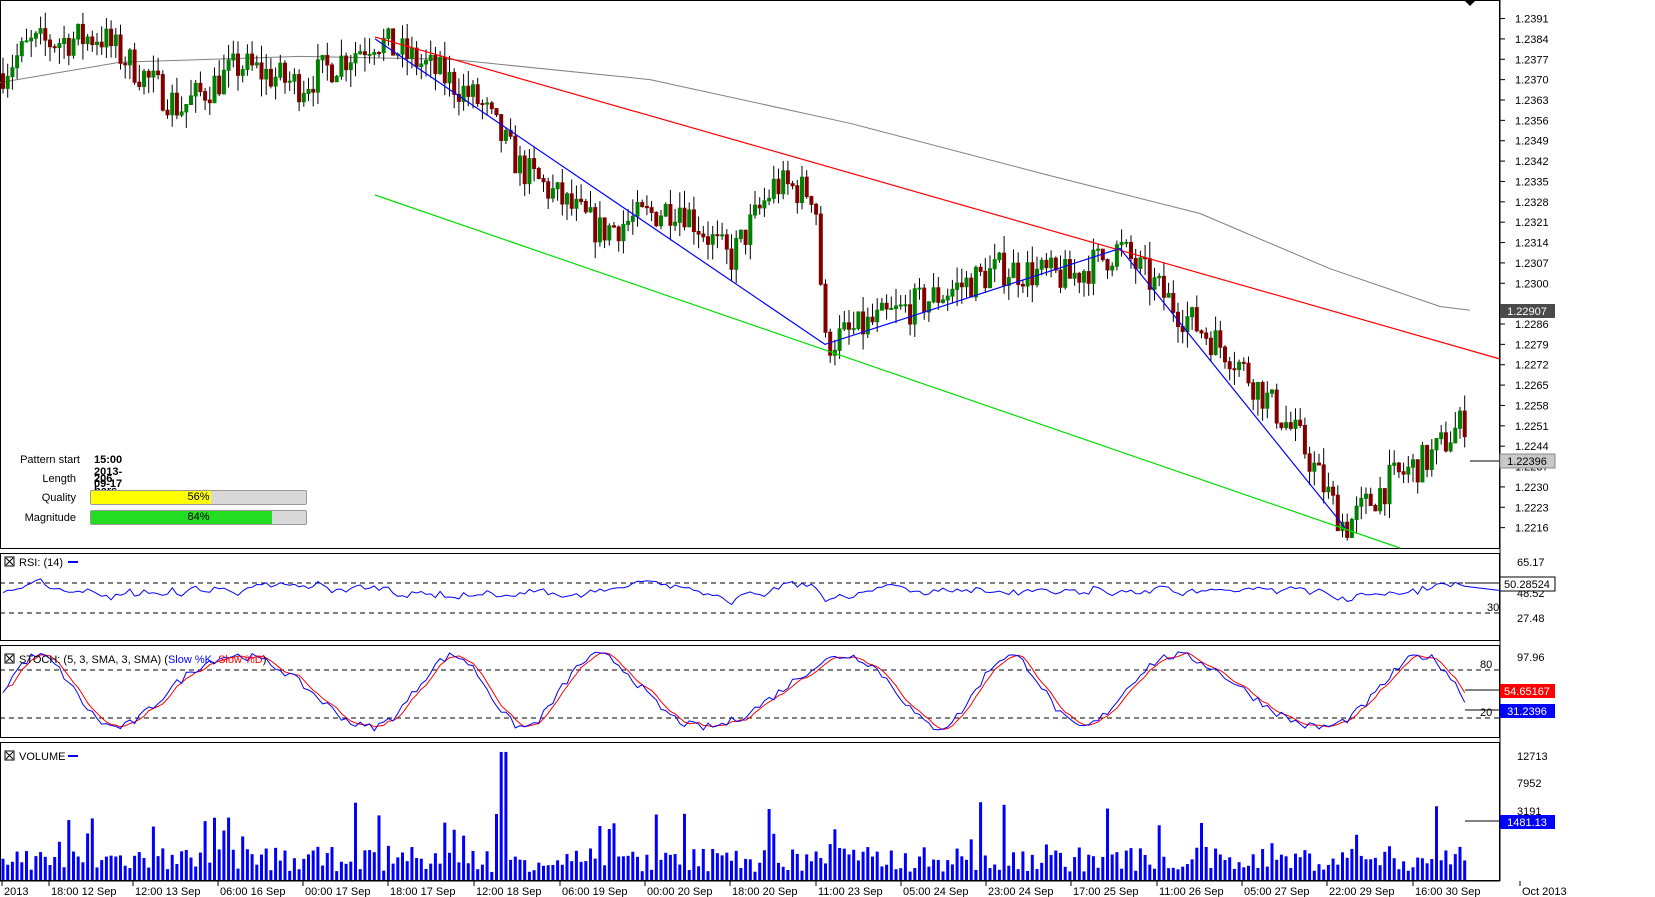 This screenshot has width=1655, height=897. Describe the element at coordinates (1532, 60) in the screenshot. I see `price-tick-label: 1.2377` at that location.